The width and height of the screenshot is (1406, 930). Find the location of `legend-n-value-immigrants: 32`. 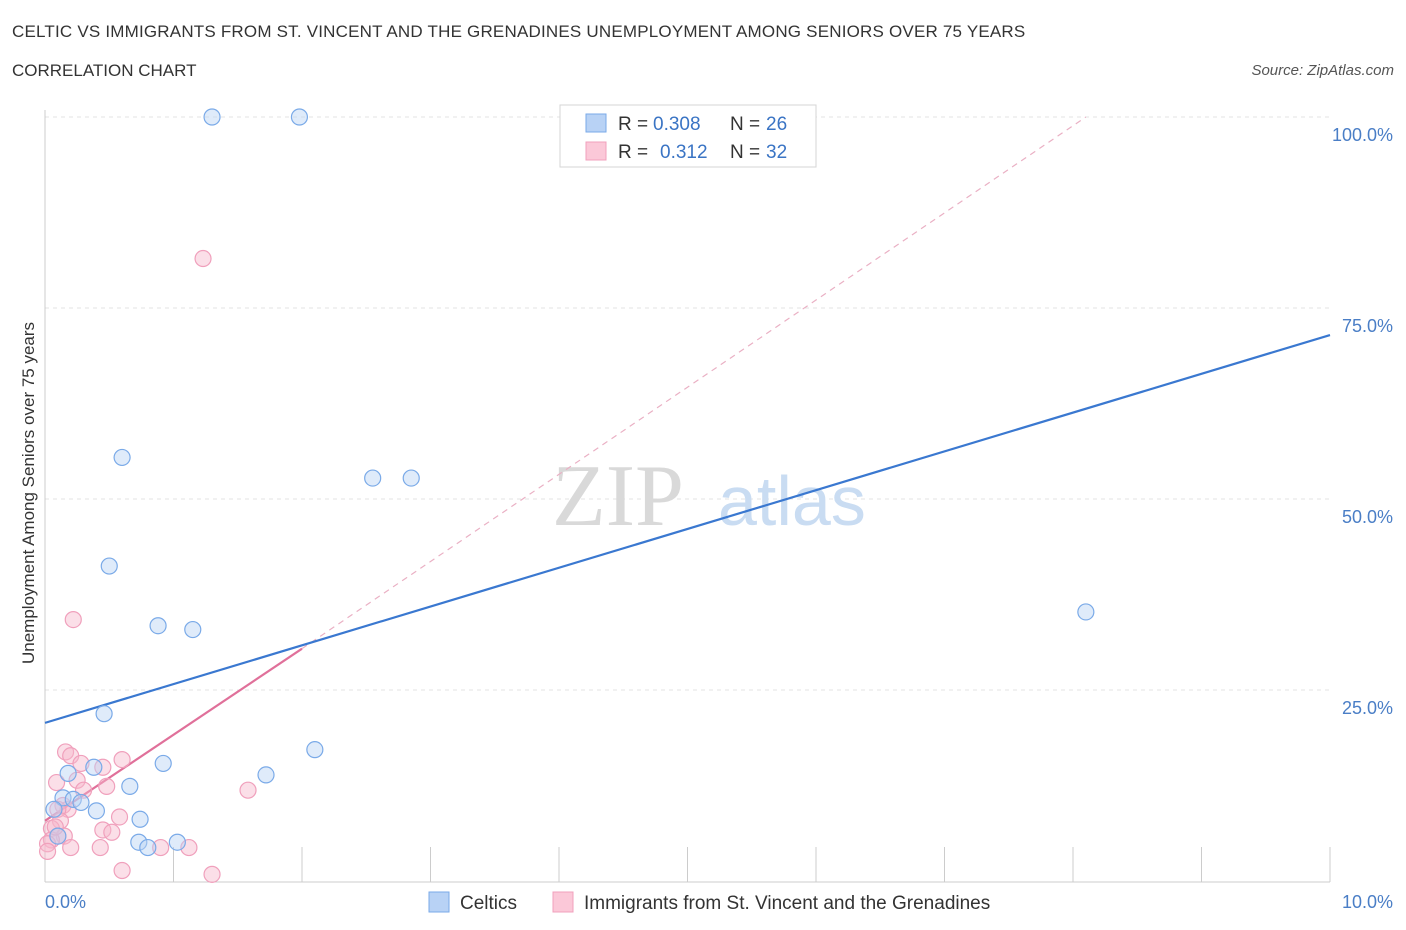

legend-n-value-immigrants: 32 is located at coordinates (776, 152).